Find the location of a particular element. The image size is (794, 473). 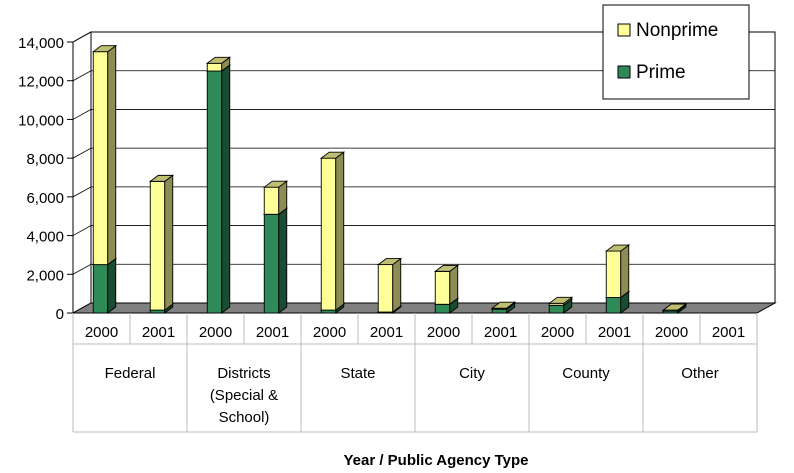

y-axis: 0 2,000 4,000 6,000 8,000 10,000 12,000 14,000 is located at coordinates (46, 179).